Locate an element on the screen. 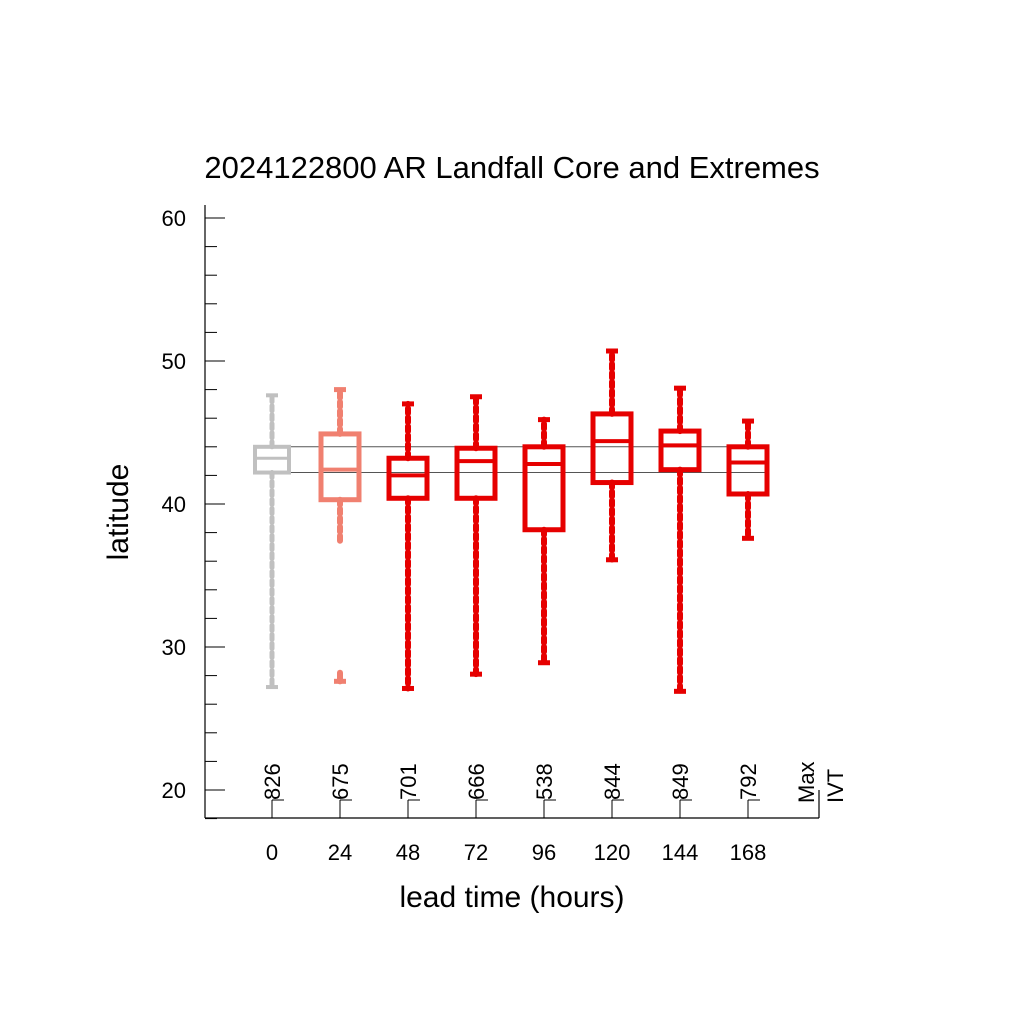 The height and width of the screenshot is (1029, 1024). x-axis-label: lead time (hours) is located at coordinates (511, 897).